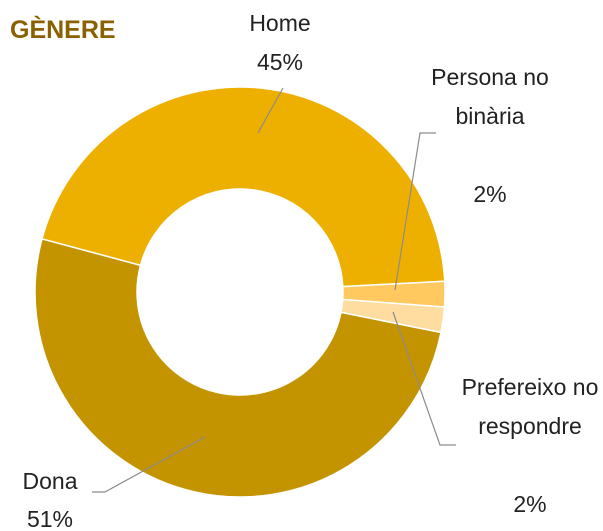 The height and width of the screenshot is (531, 603). I want to click on chart-title: GÈNERE, so click(63, 30).